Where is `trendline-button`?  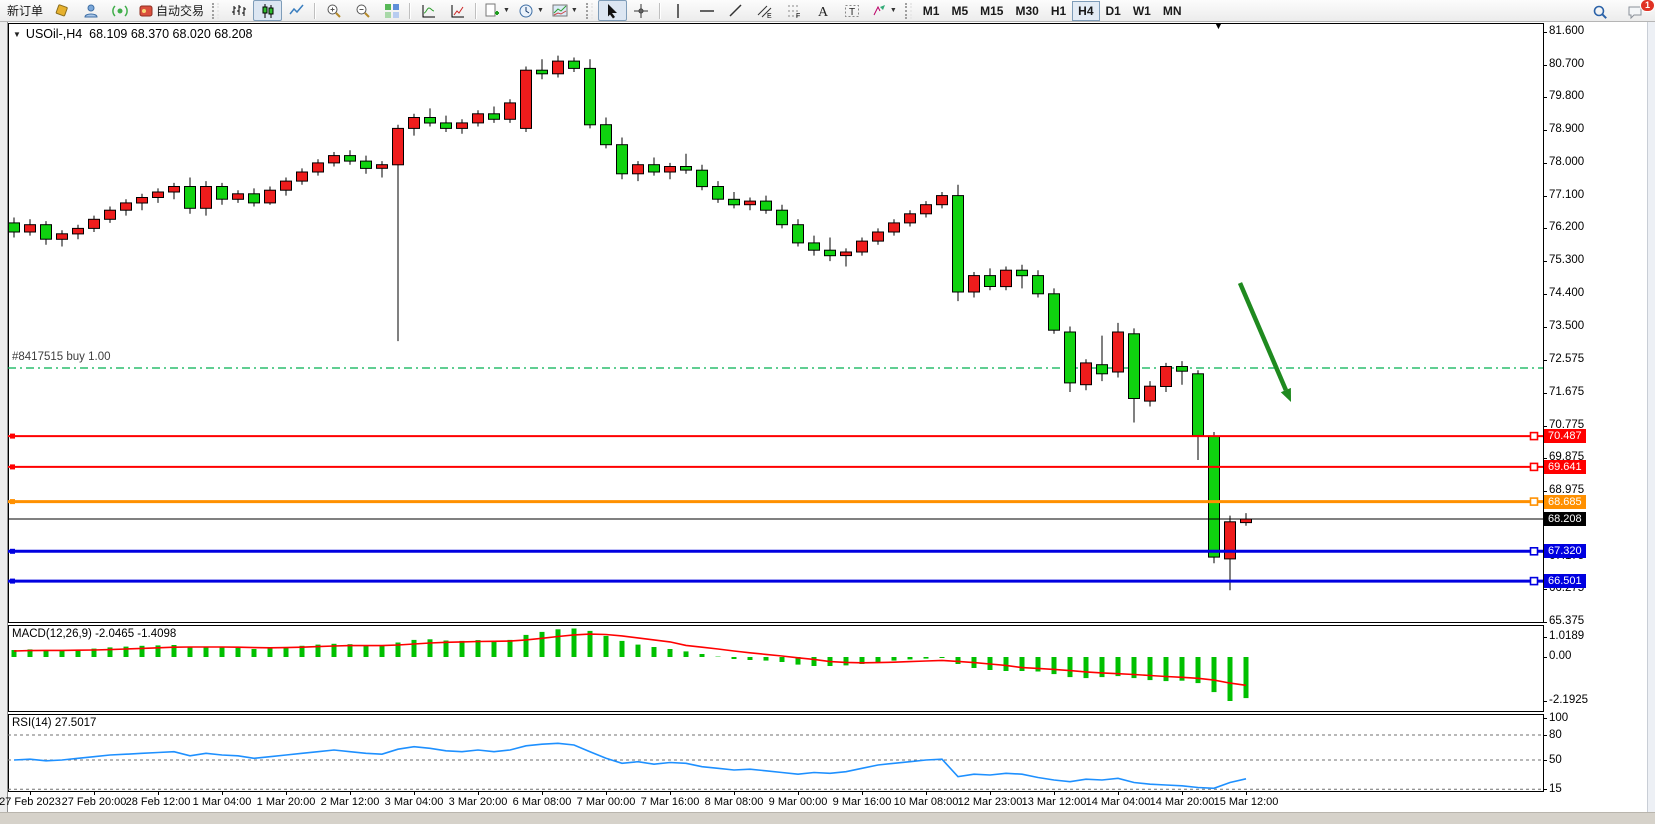
trendline-button is located at coordinates (736, 10).